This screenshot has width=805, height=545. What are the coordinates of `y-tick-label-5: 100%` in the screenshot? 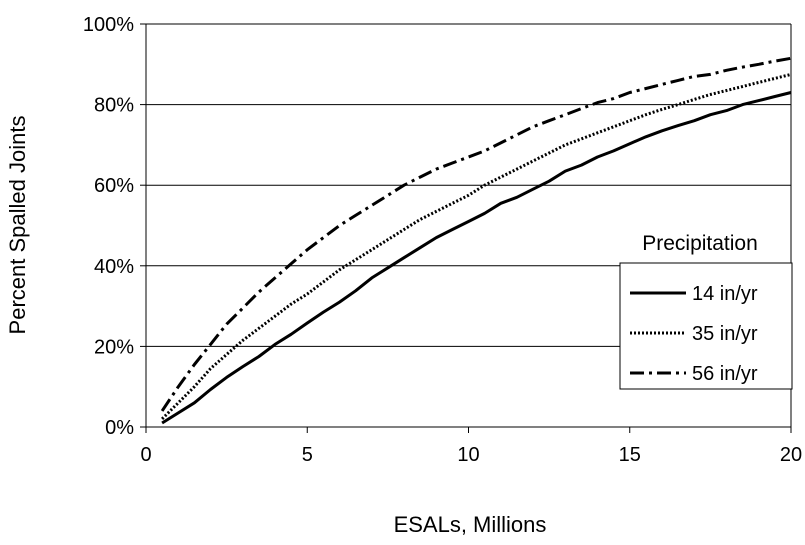 It's located at (108, 25).